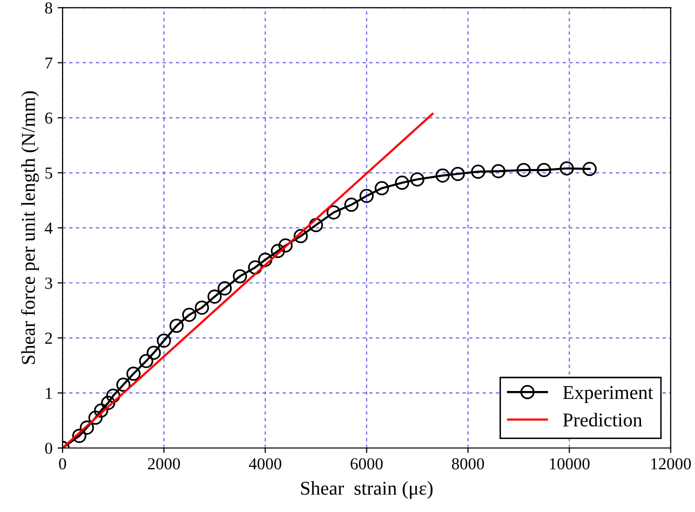 The image size is (695, 512). What do you see at coordinates (671, 464) in the screenshot?
I see `x-tick-label: 12000` at bounding box center [671, 464].